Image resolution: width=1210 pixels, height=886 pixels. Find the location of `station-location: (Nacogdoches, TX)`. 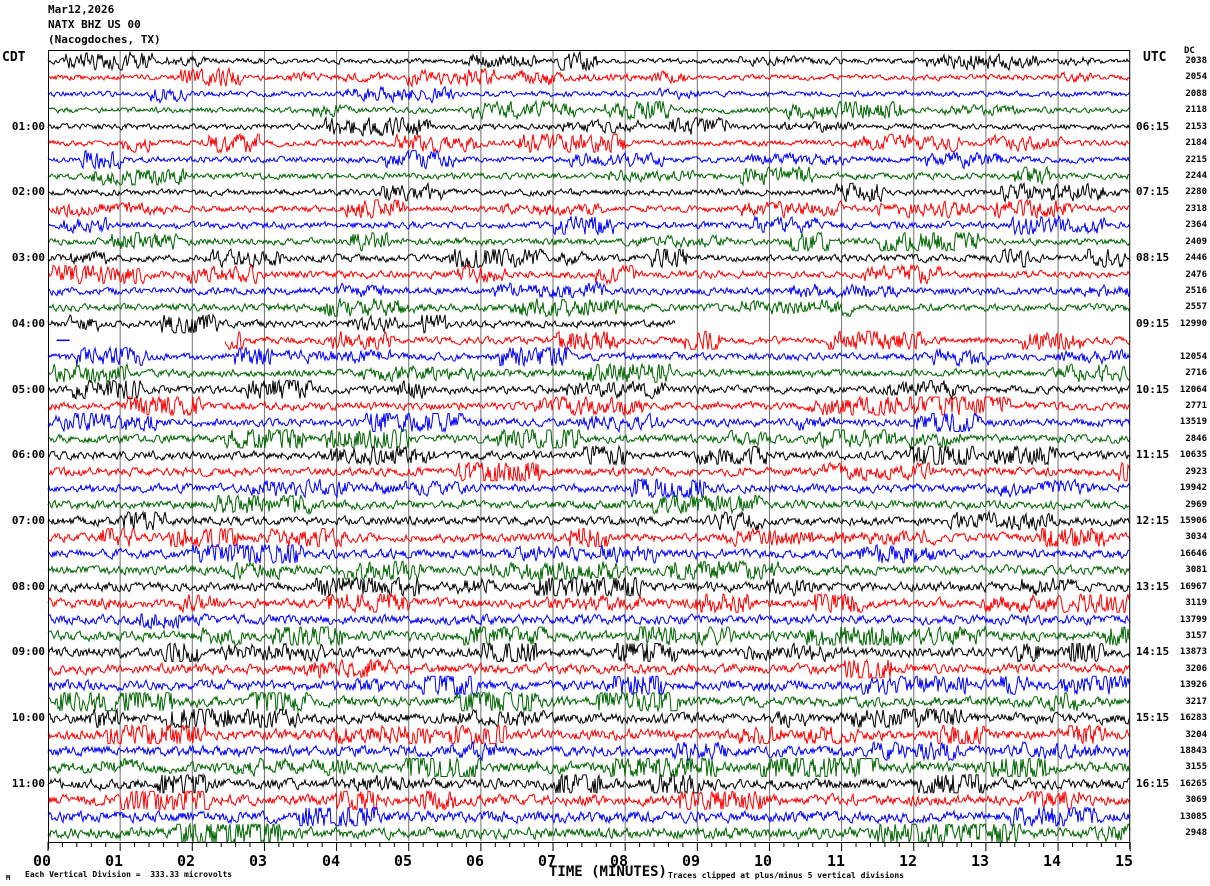

station-location: (Nacogdoches, TX) is located at coordinates (104, 39).